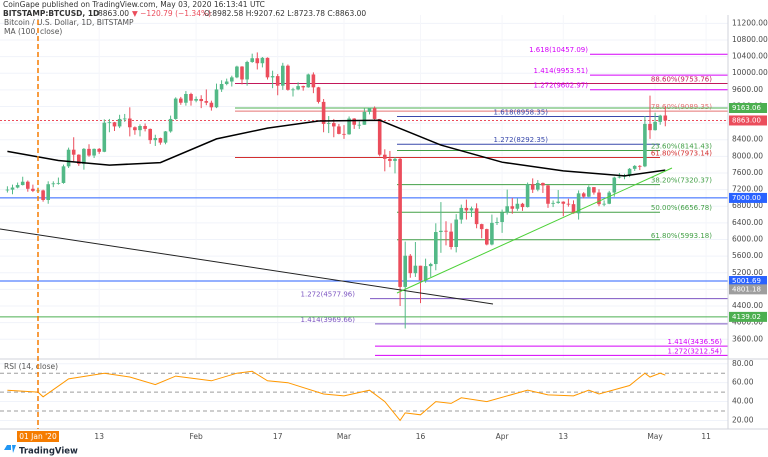 The width and height of the screenshot is (768, 457). What do you see at coordinates (681, 79) in the screenshot?
I see `level-label: 88.60%(9753.76)` at bounding box center [681, 79].